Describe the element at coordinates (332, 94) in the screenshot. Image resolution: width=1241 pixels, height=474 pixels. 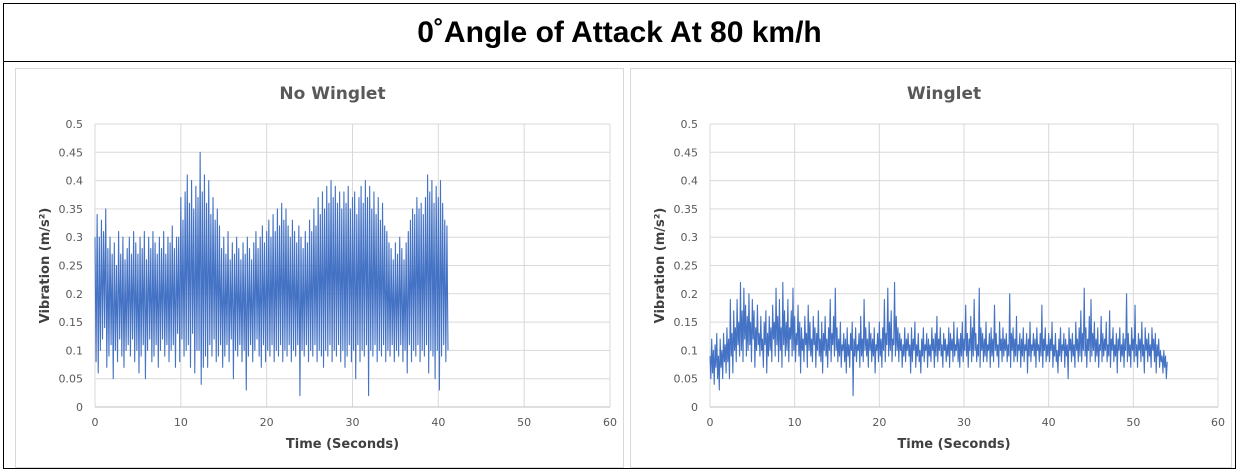
I see `chart-title: No Winglet` at that location.